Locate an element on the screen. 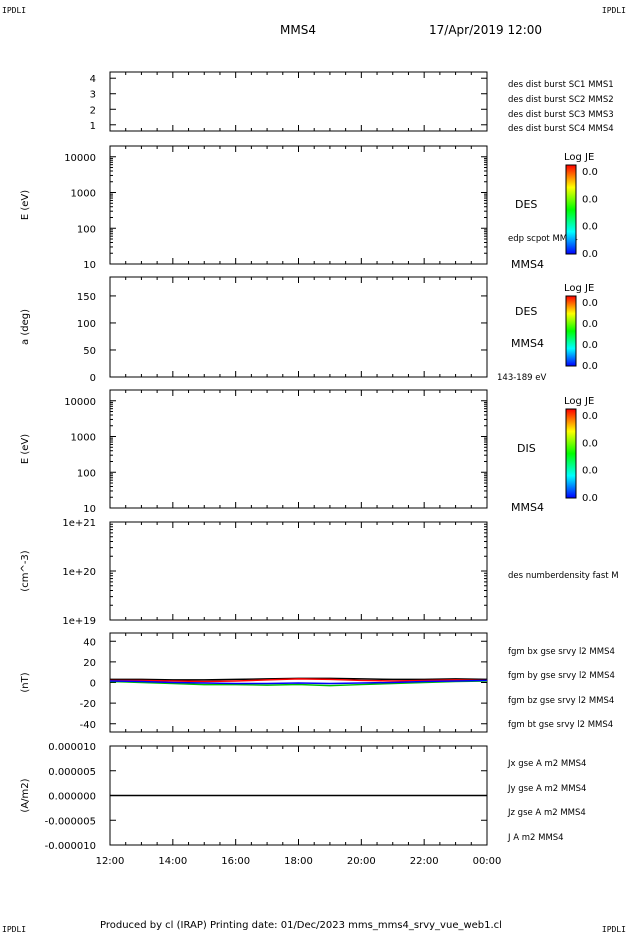 This screenshot has height=934, width=630. x-tick-label: 12:00 is located at coordinates (110, 861).